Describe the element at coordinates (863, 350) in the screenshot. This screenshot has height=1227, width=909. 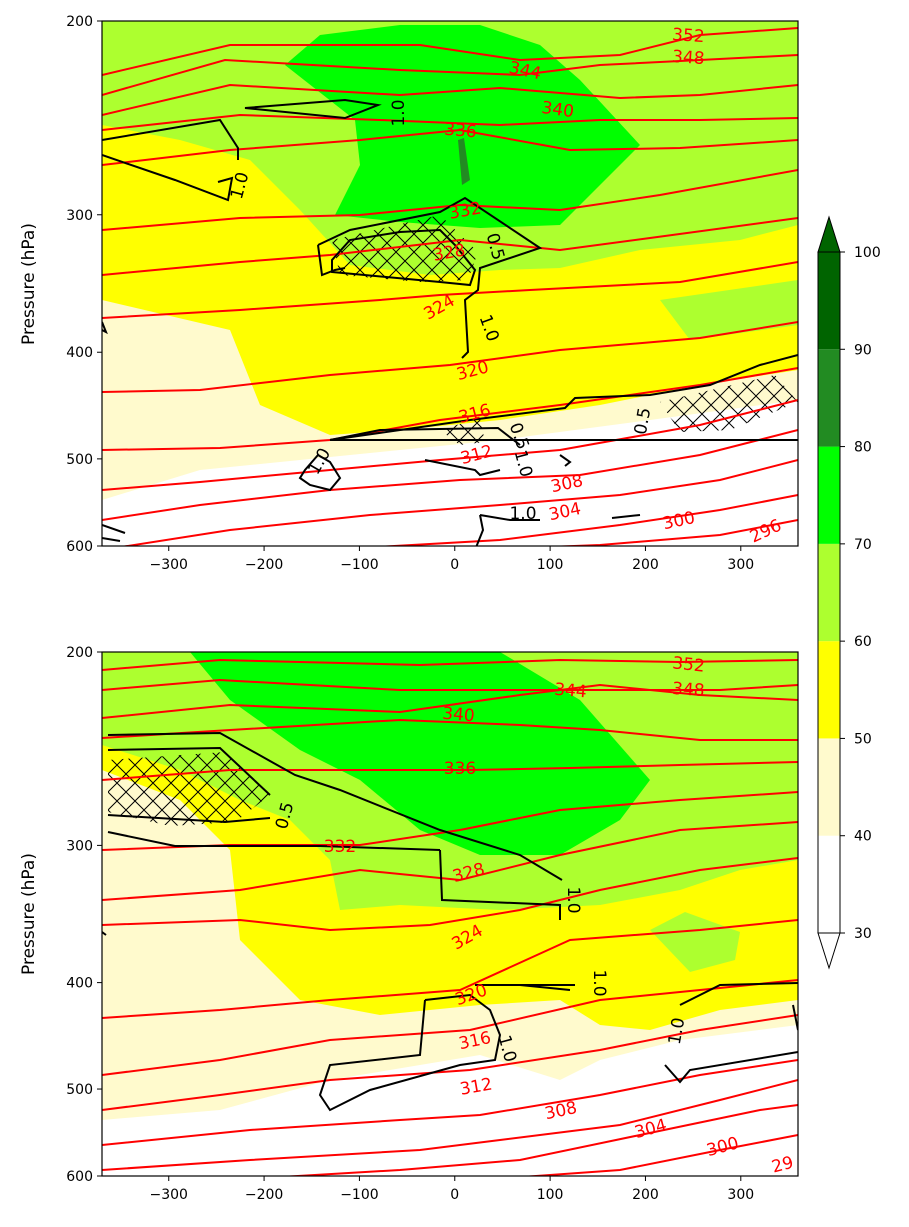
I see `colorbar-tick-label: 90` at that location.